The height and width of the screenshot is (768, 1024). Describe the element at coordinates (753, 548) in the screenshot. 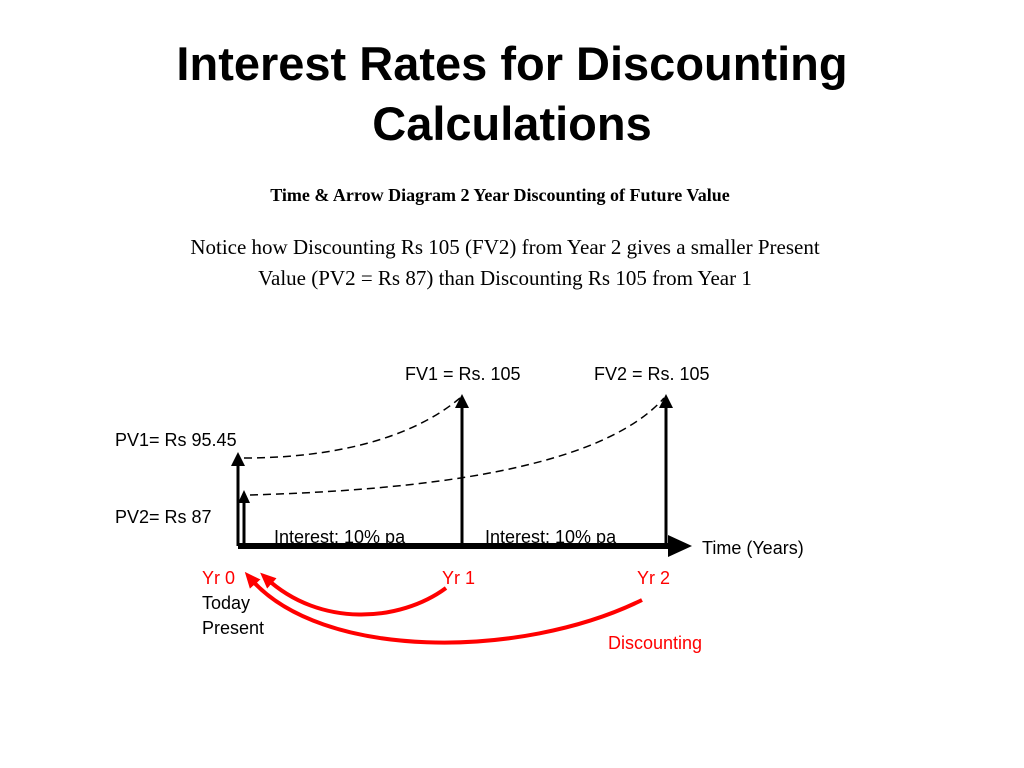

I see `time-axis-label: Time (Years)` at that location.